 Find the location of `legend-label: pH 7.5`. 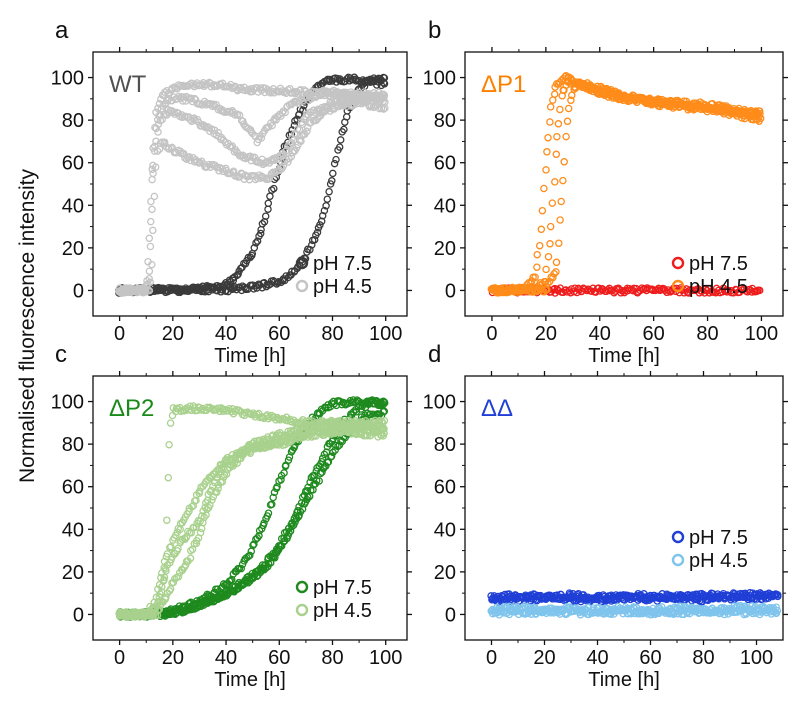

legend-label: pH 7.5 is located at coordinates (342, 588).